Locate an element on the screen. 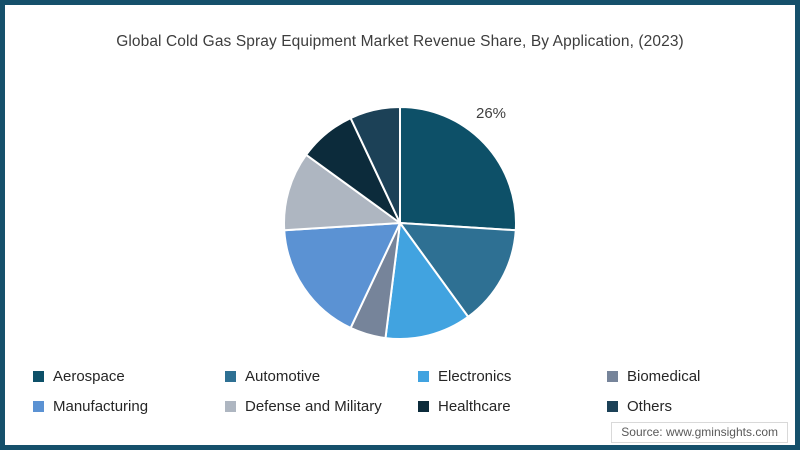 The image size is (800, 450). legend-label: Defense and Military is located at coordinates (313, 406).